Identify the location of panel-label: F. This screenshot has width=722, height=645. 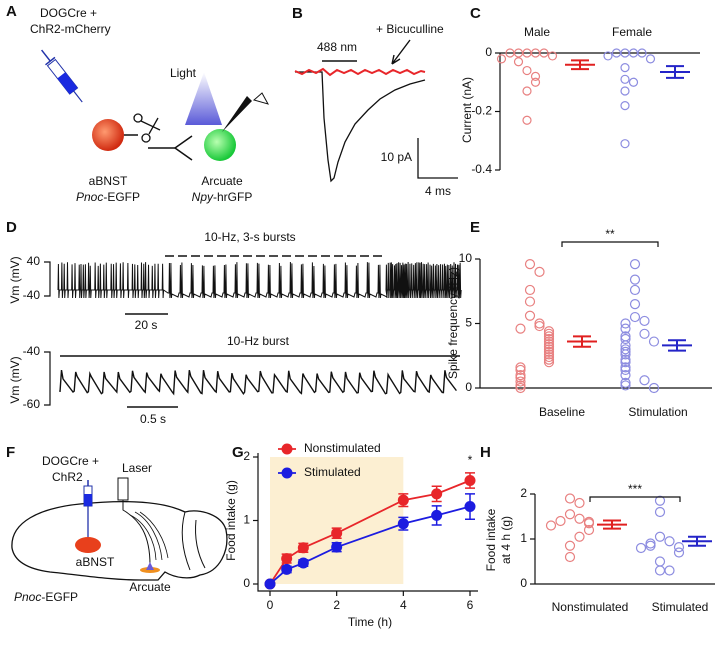
(10, 452).